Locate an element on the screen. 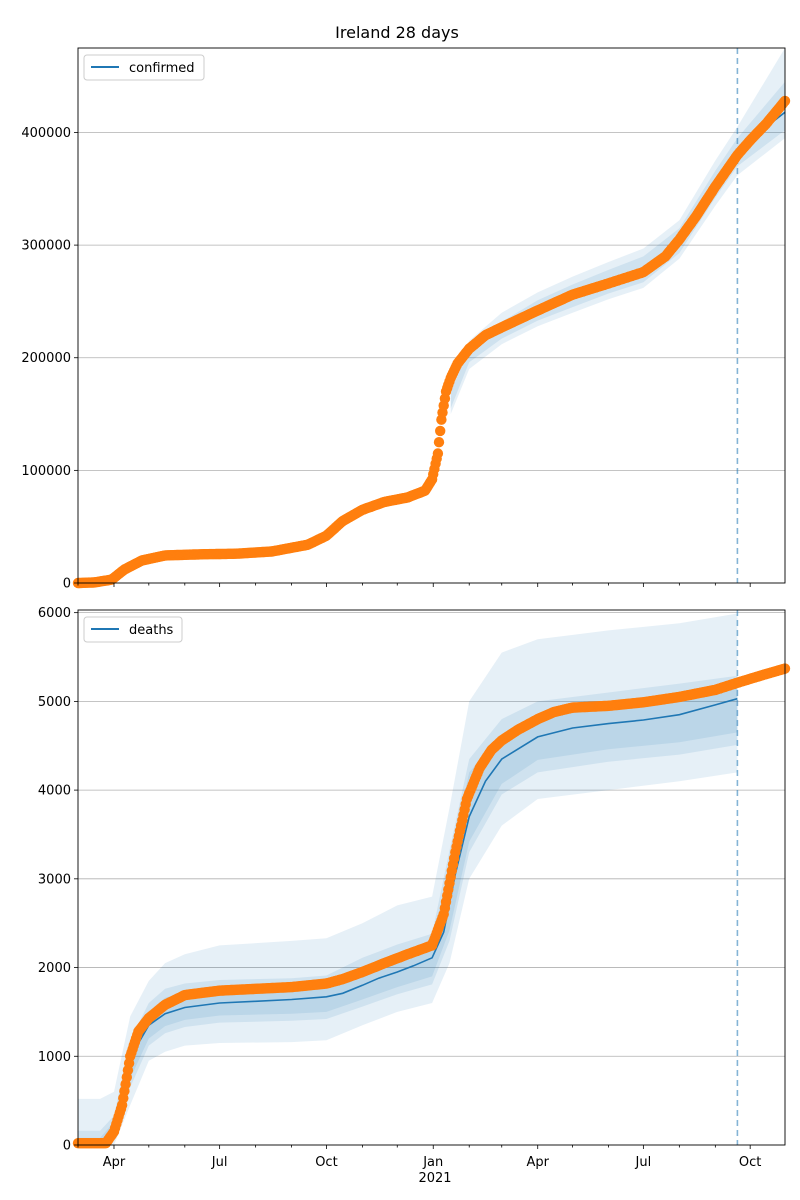 Image resolution: width=800 pixels, height=1200 pixels. y-tick-label: 100000 is located at coordinates (46, 471).